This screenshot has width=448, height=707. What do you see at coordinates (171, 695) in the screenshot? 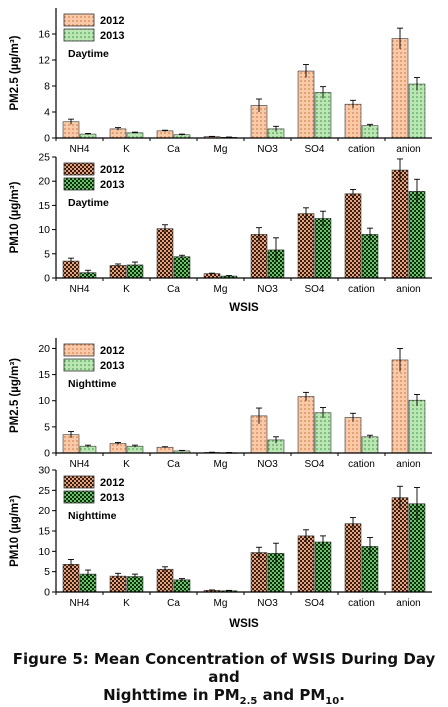
I see `caption-text: Nighttime in PM` at bounding box center [171, 695].